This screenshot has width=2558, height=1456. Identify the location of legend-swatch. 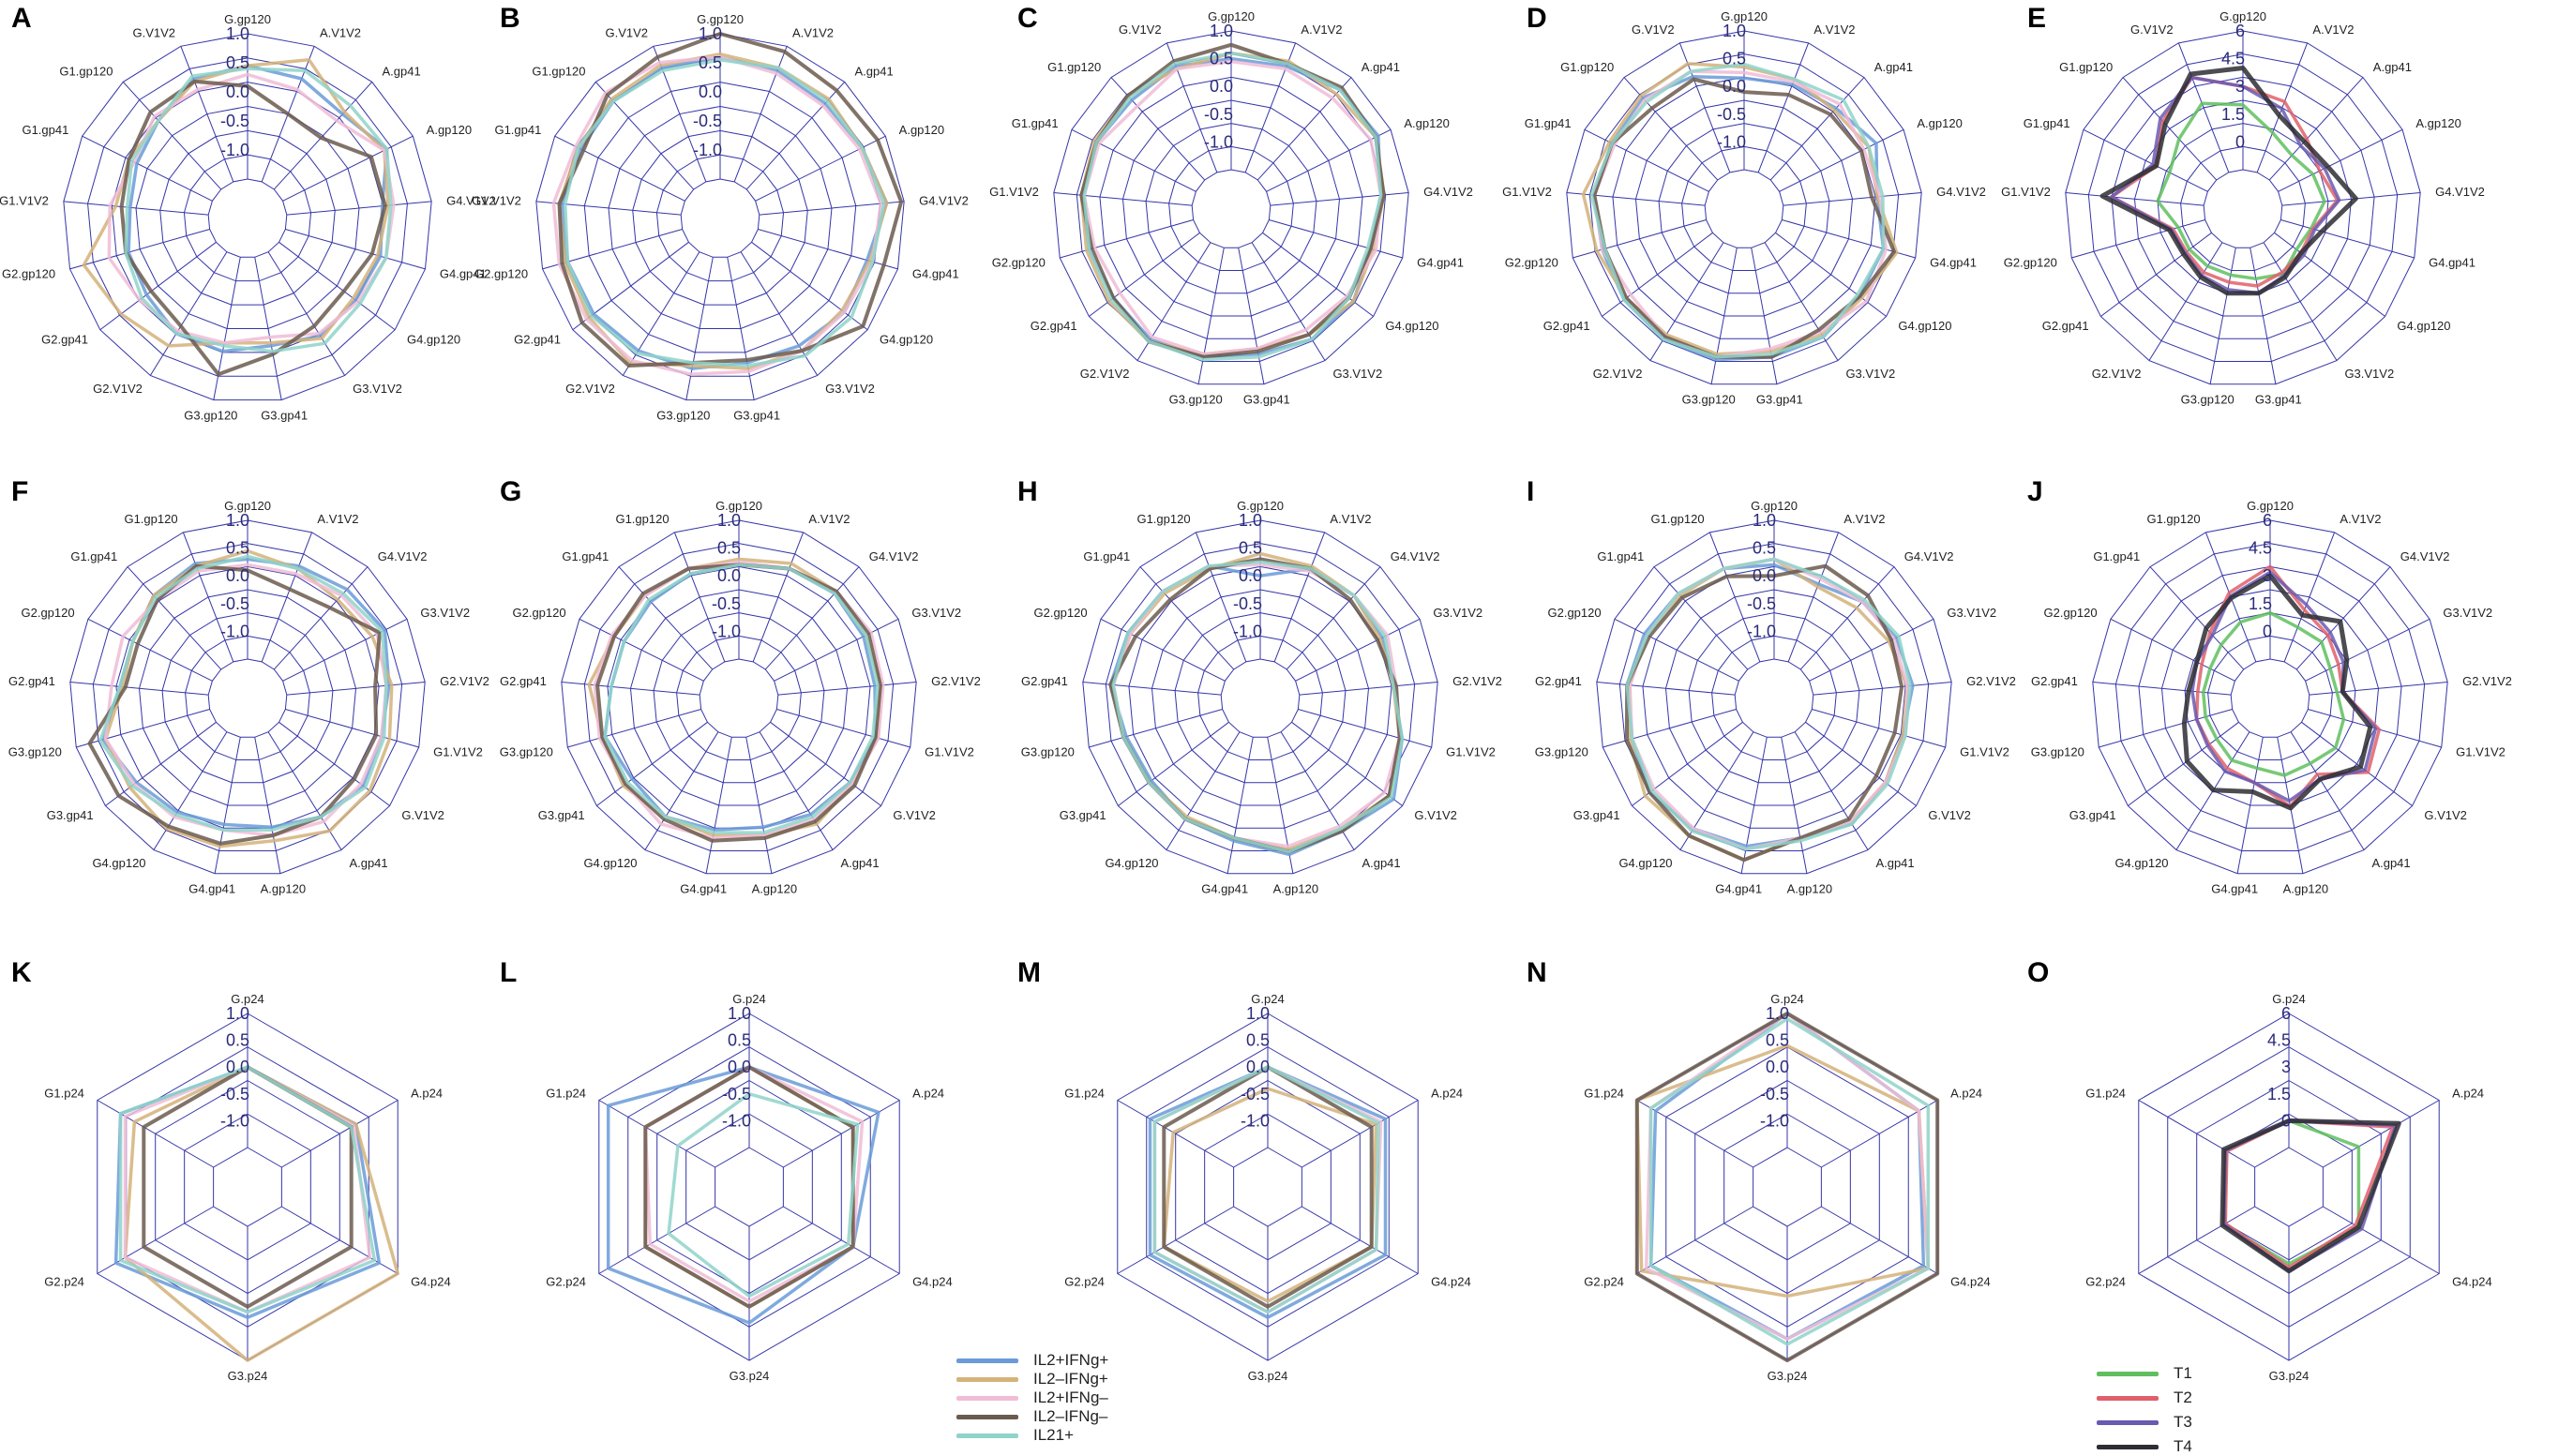
(987, 1379).